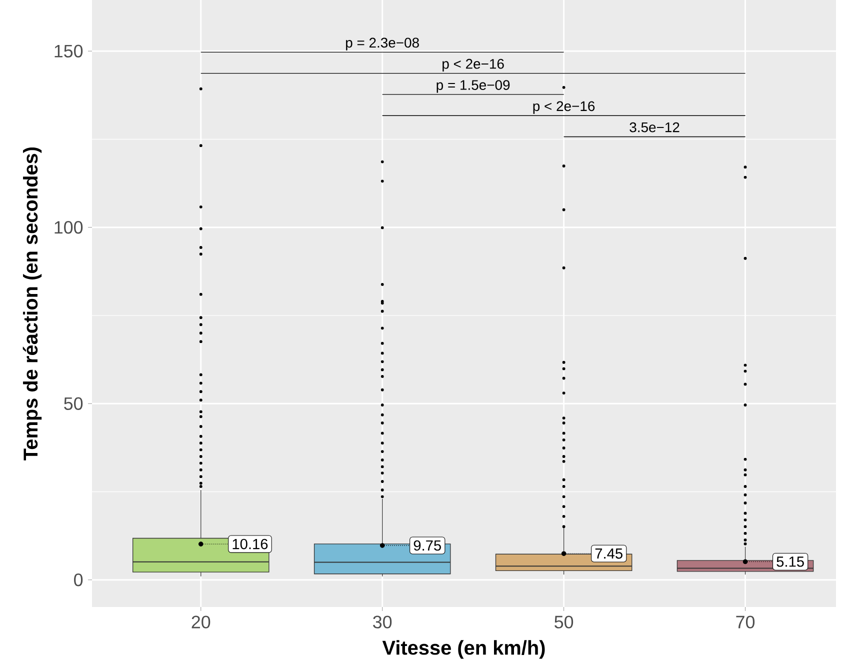 The height and width of the screenshot is (669, 844). What do you see at coordinates (68, 227) in the screenshot?
I see `y-tick-label: 100` at bounding box center [68, 227].